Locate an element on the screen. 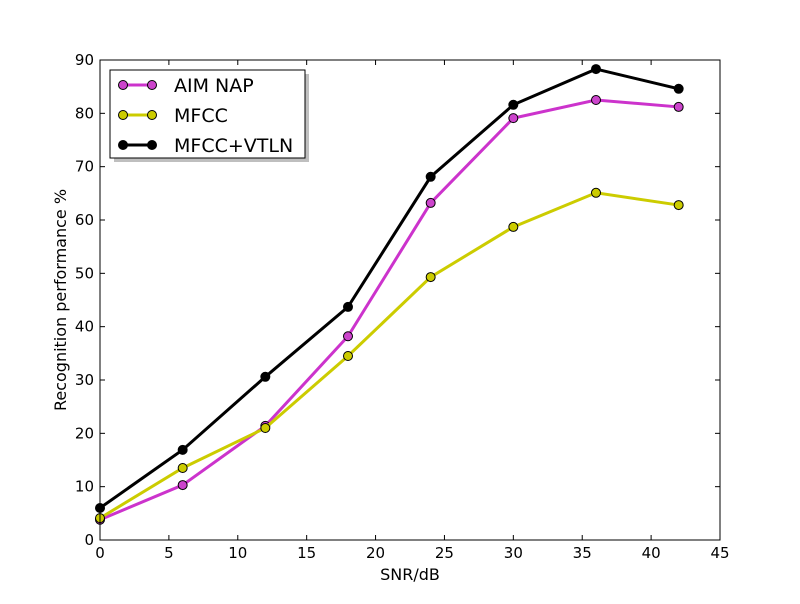 The image size is (800, 604). legend-label: MFCC is located at coordinates (201, 116).